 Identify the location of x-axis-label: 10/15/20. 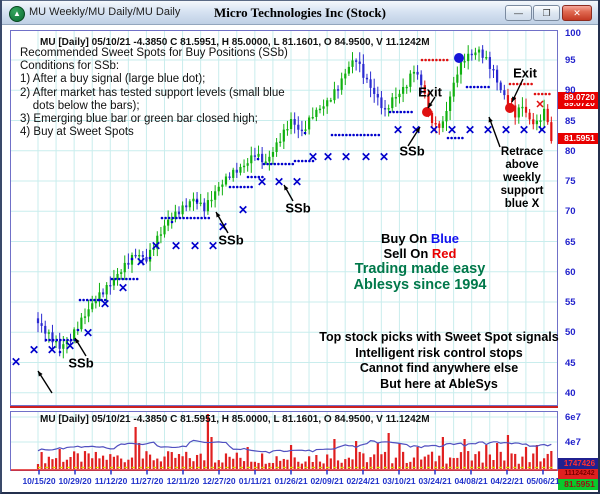
(39, 481).